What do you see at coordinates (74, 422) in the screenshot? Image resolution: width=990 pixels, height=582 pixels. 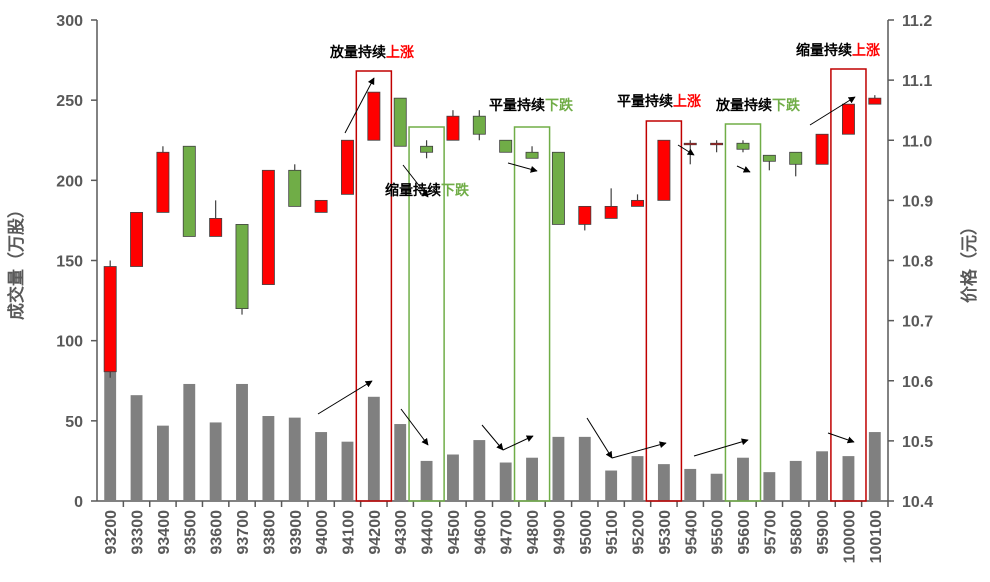 I see `left-tick-label: 50` at bounding box center [74, 422].